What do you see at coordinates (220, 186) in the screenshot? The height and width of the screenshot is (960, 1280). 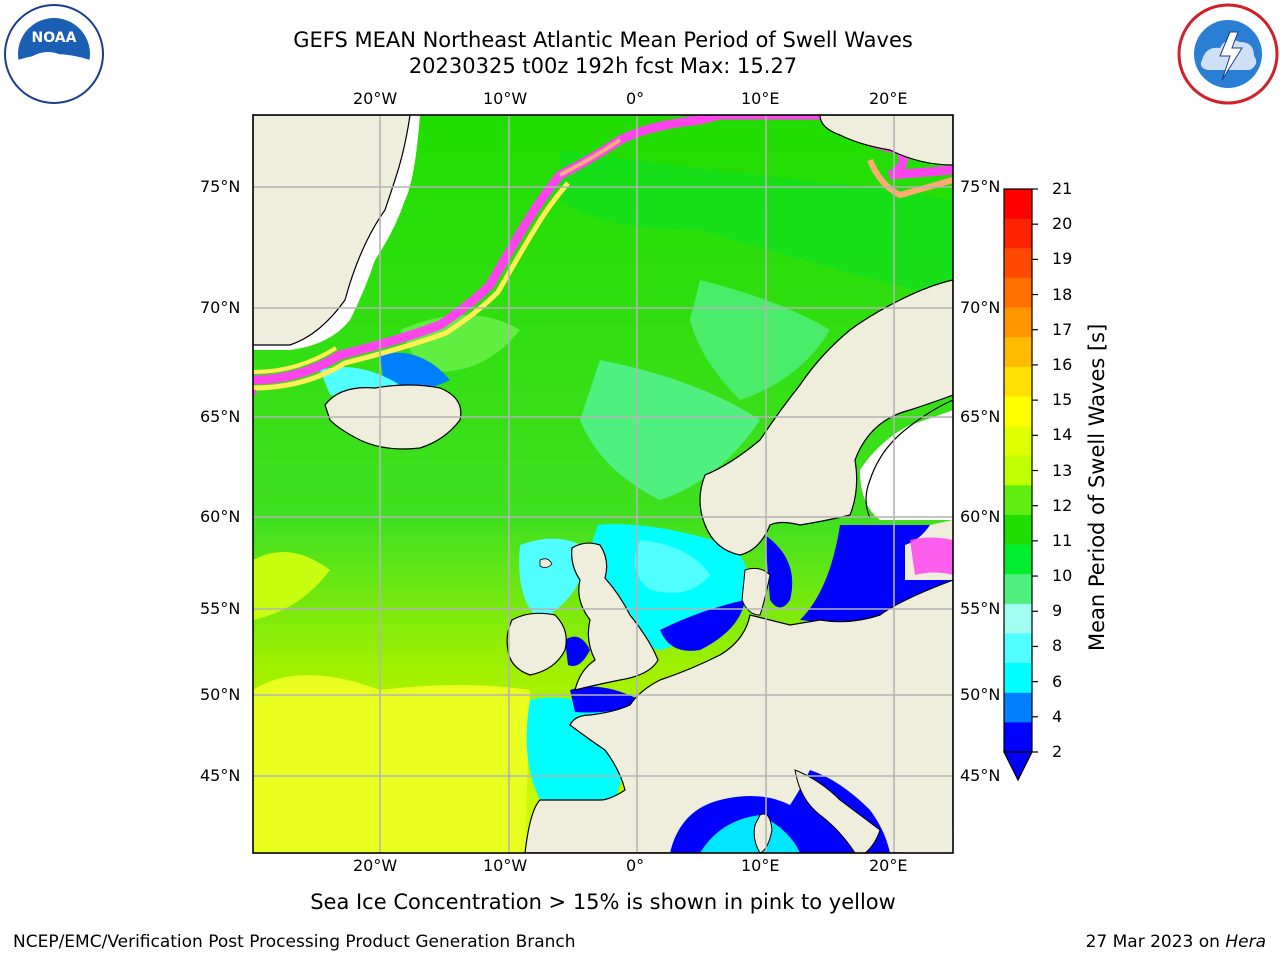 I see `lat-label-left-75n: 75°N` at bounding box center [220, 186].